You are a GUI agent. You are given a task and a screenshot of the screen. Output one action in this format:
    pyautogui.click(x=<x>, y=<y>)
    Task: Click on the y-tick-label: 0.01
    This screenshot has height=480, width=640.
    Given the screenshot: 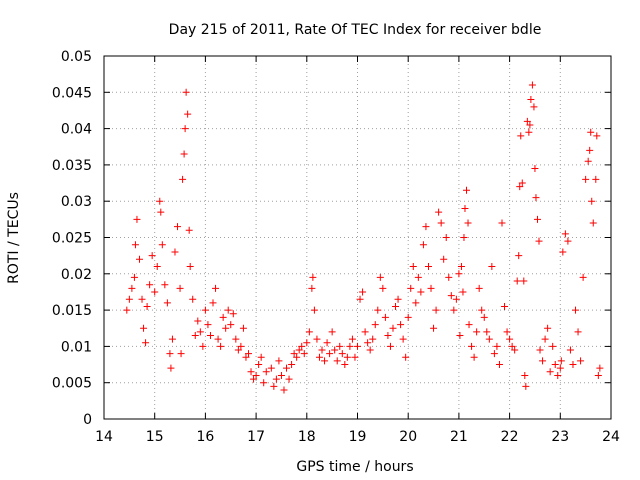 What is the action you would take?
    pyautogui.click(x=76, y=347)
    